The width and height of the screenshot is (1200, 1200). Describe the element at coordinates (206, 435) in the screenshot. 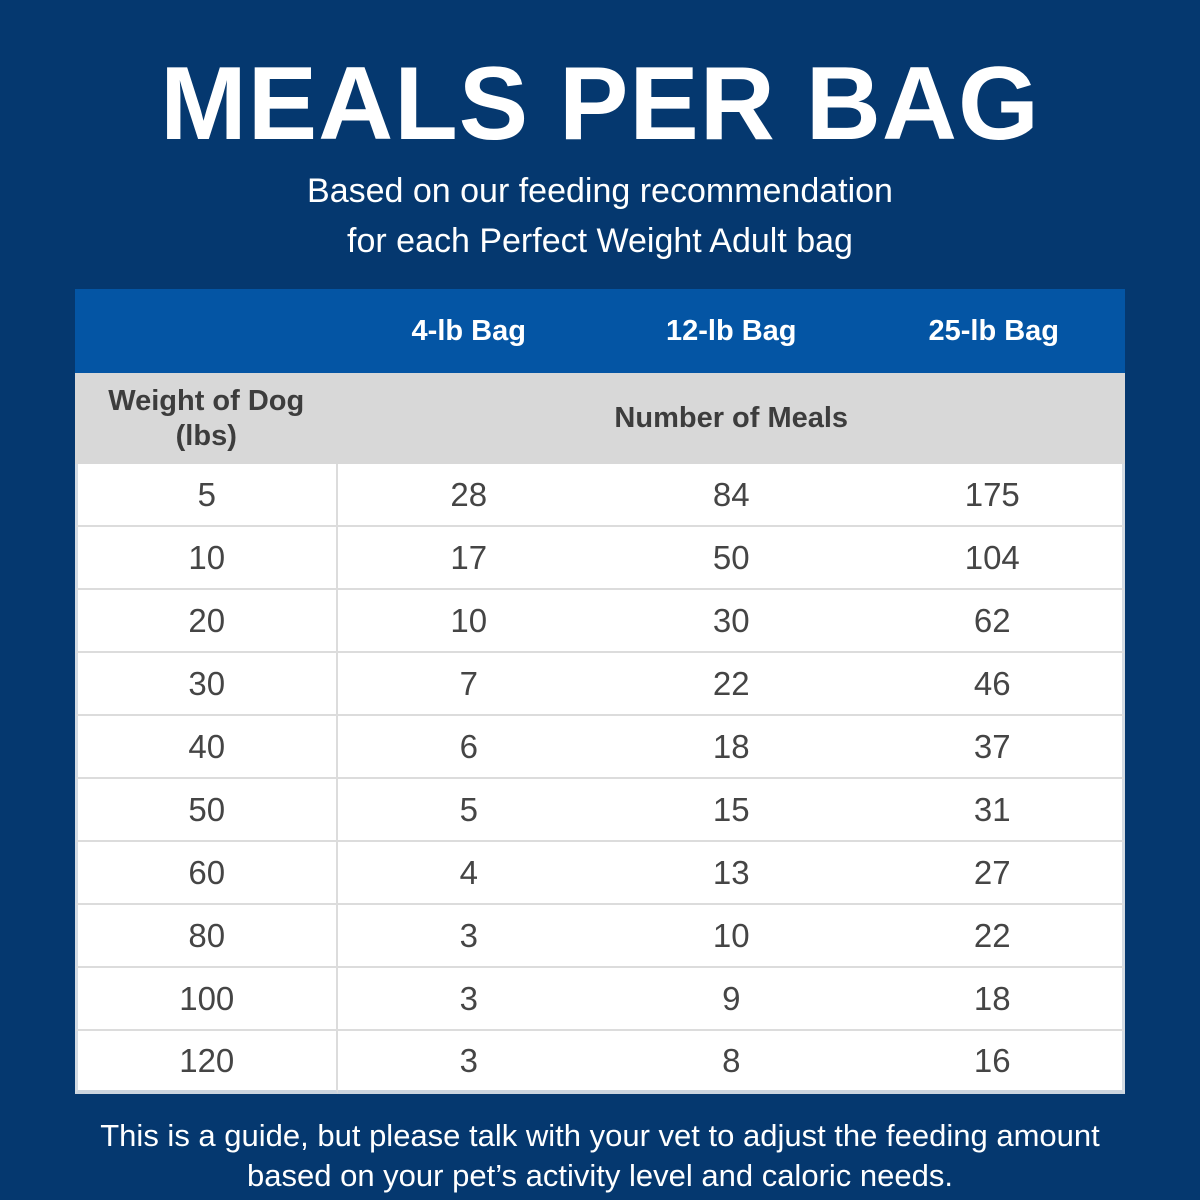

I see `weight-header-line-2: (lbs)` at that location.